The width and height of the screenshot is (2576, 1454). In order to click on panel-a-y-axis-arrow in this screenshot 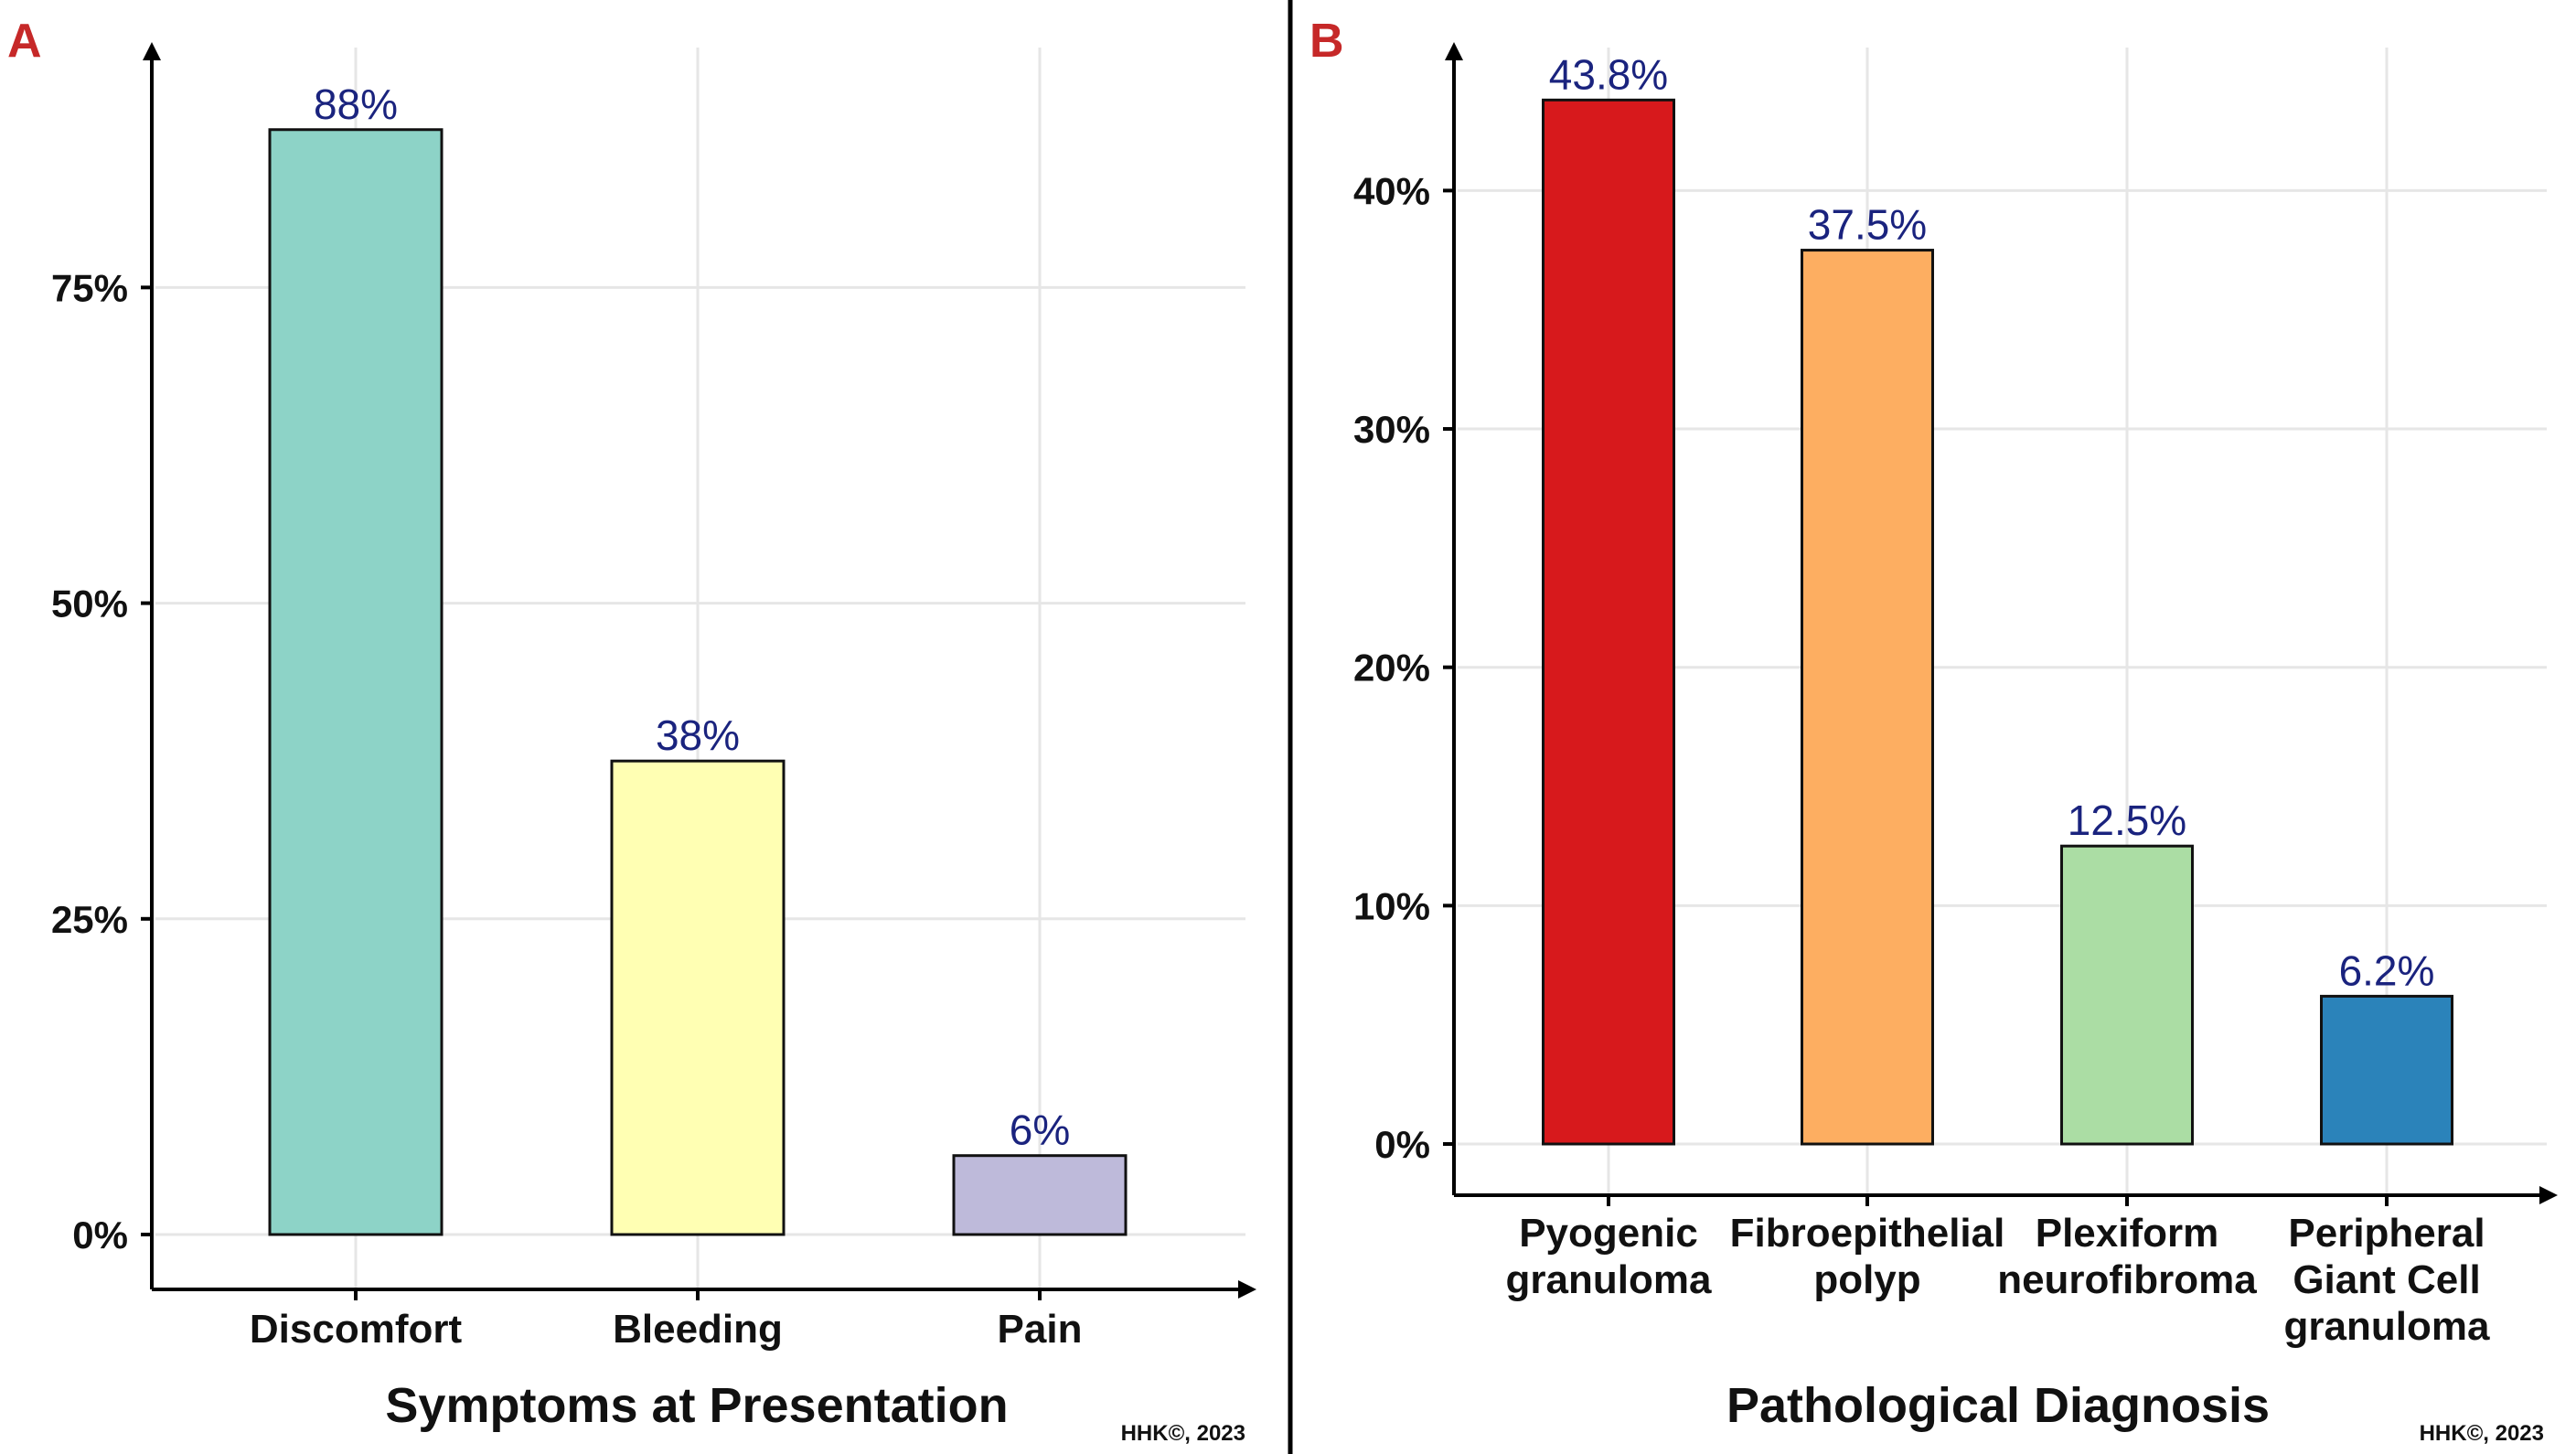, I will do `click(152, 51)`.